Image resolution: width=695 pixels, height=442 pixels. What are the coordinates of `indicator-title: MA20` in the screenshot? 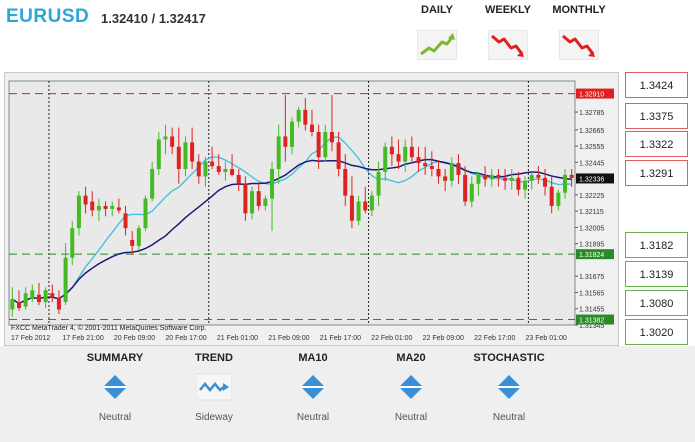 It's located at (411, 358).